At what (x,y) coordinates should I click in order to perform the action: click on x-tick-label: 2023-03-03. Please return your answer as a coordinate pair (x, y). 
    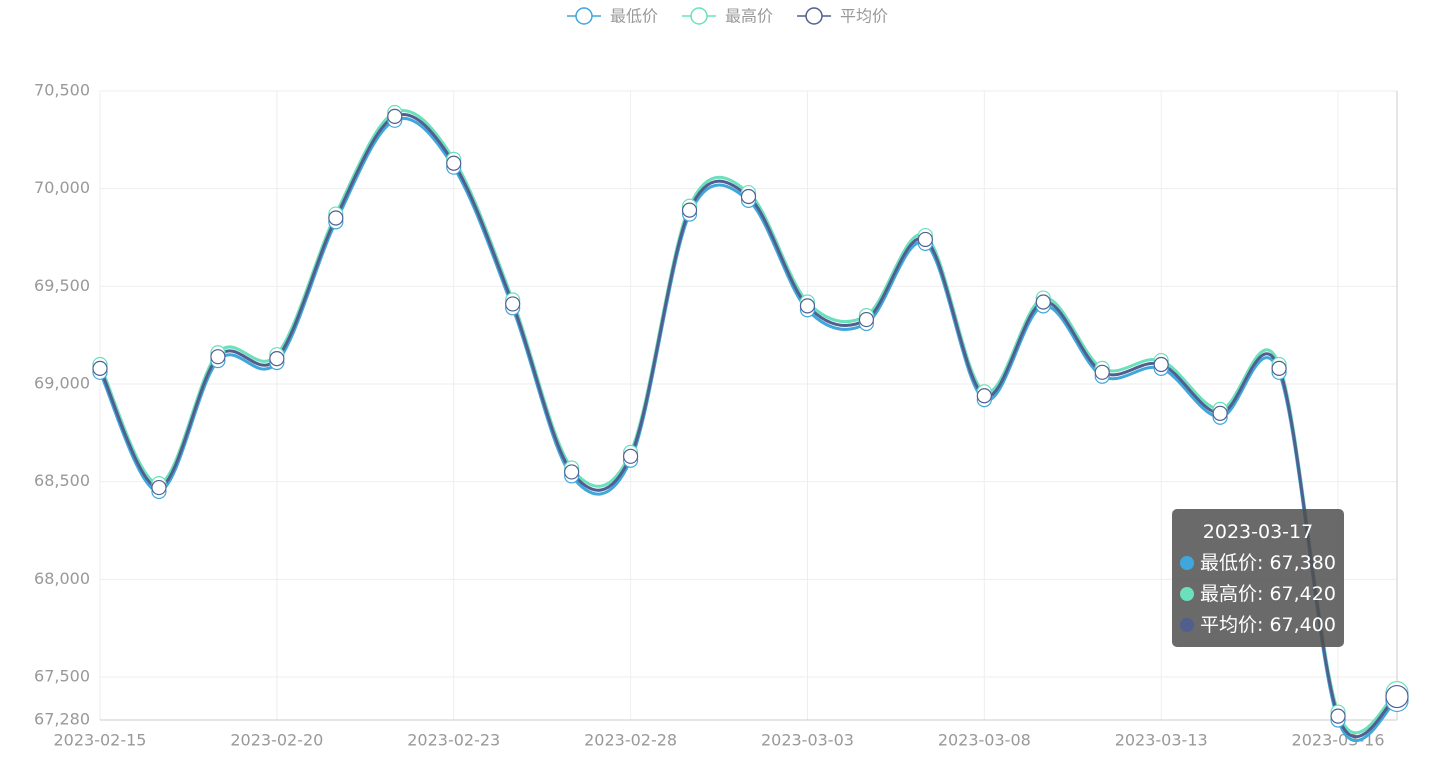
    Looking at the image, I should click on (807, 740).